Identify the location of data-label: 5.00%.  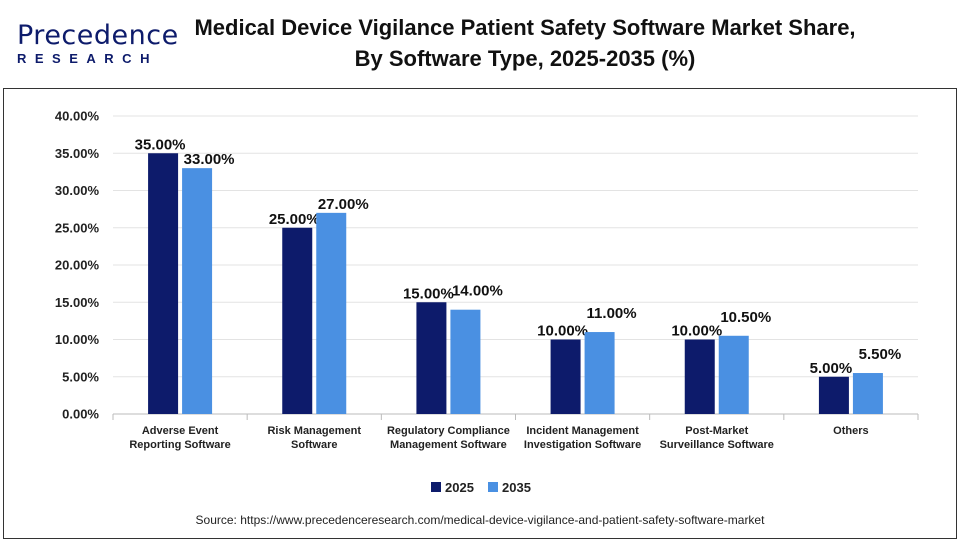
(831, 368).